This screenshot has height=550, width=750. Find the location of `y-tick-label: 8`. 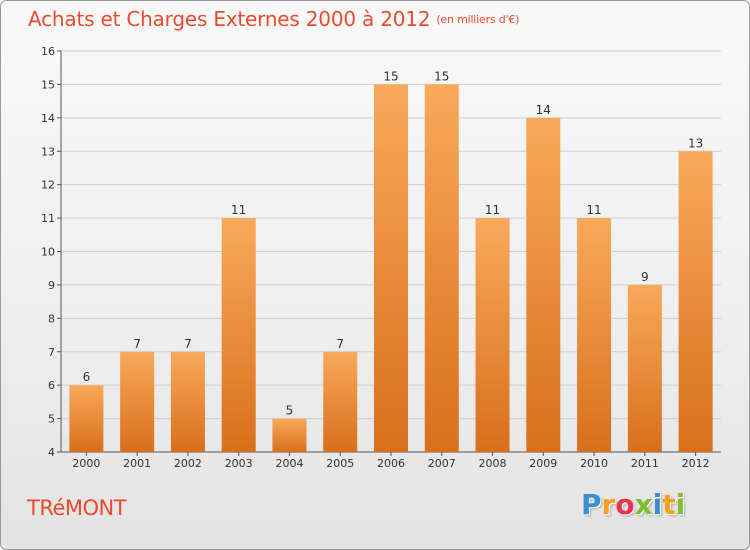

y-tick-label: 8 is located at coordinates (51, 318).